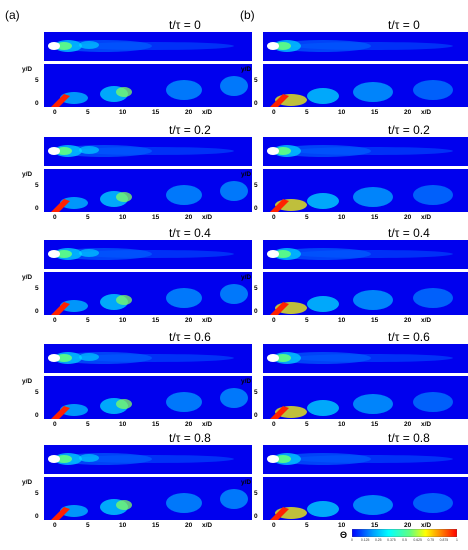 The image size is (468, 550). Describe the element at coordinates (457, 540) in the screenshot. I see `colorbar-tick: 1` at that location.